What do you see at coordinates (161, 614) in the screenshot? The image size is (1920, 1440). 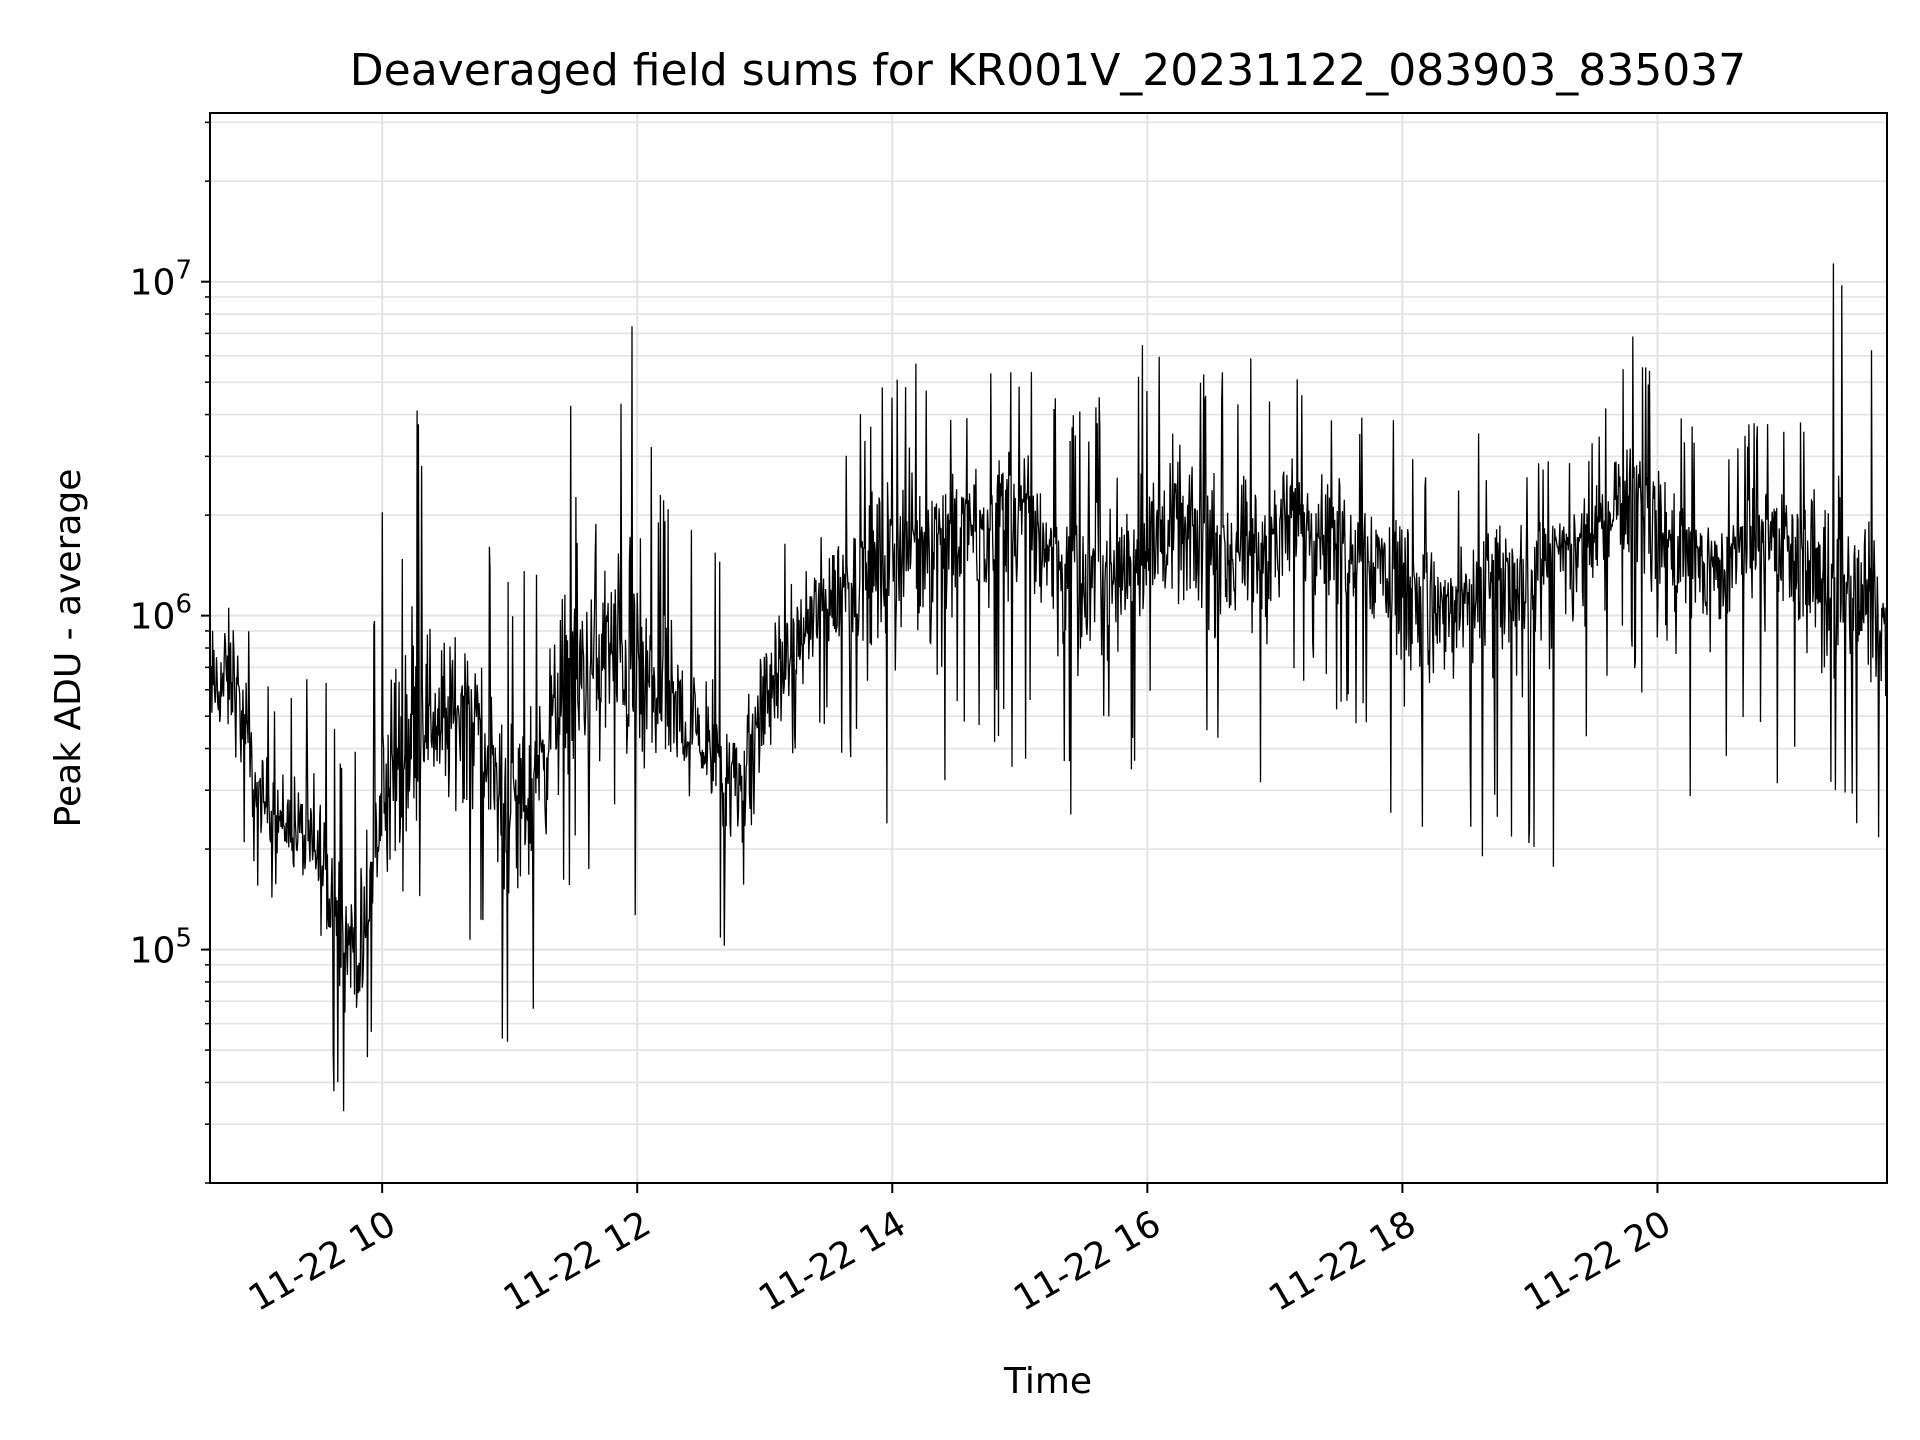 I see `y-tick-label: 10⁶` at bounding box center [161, 614].